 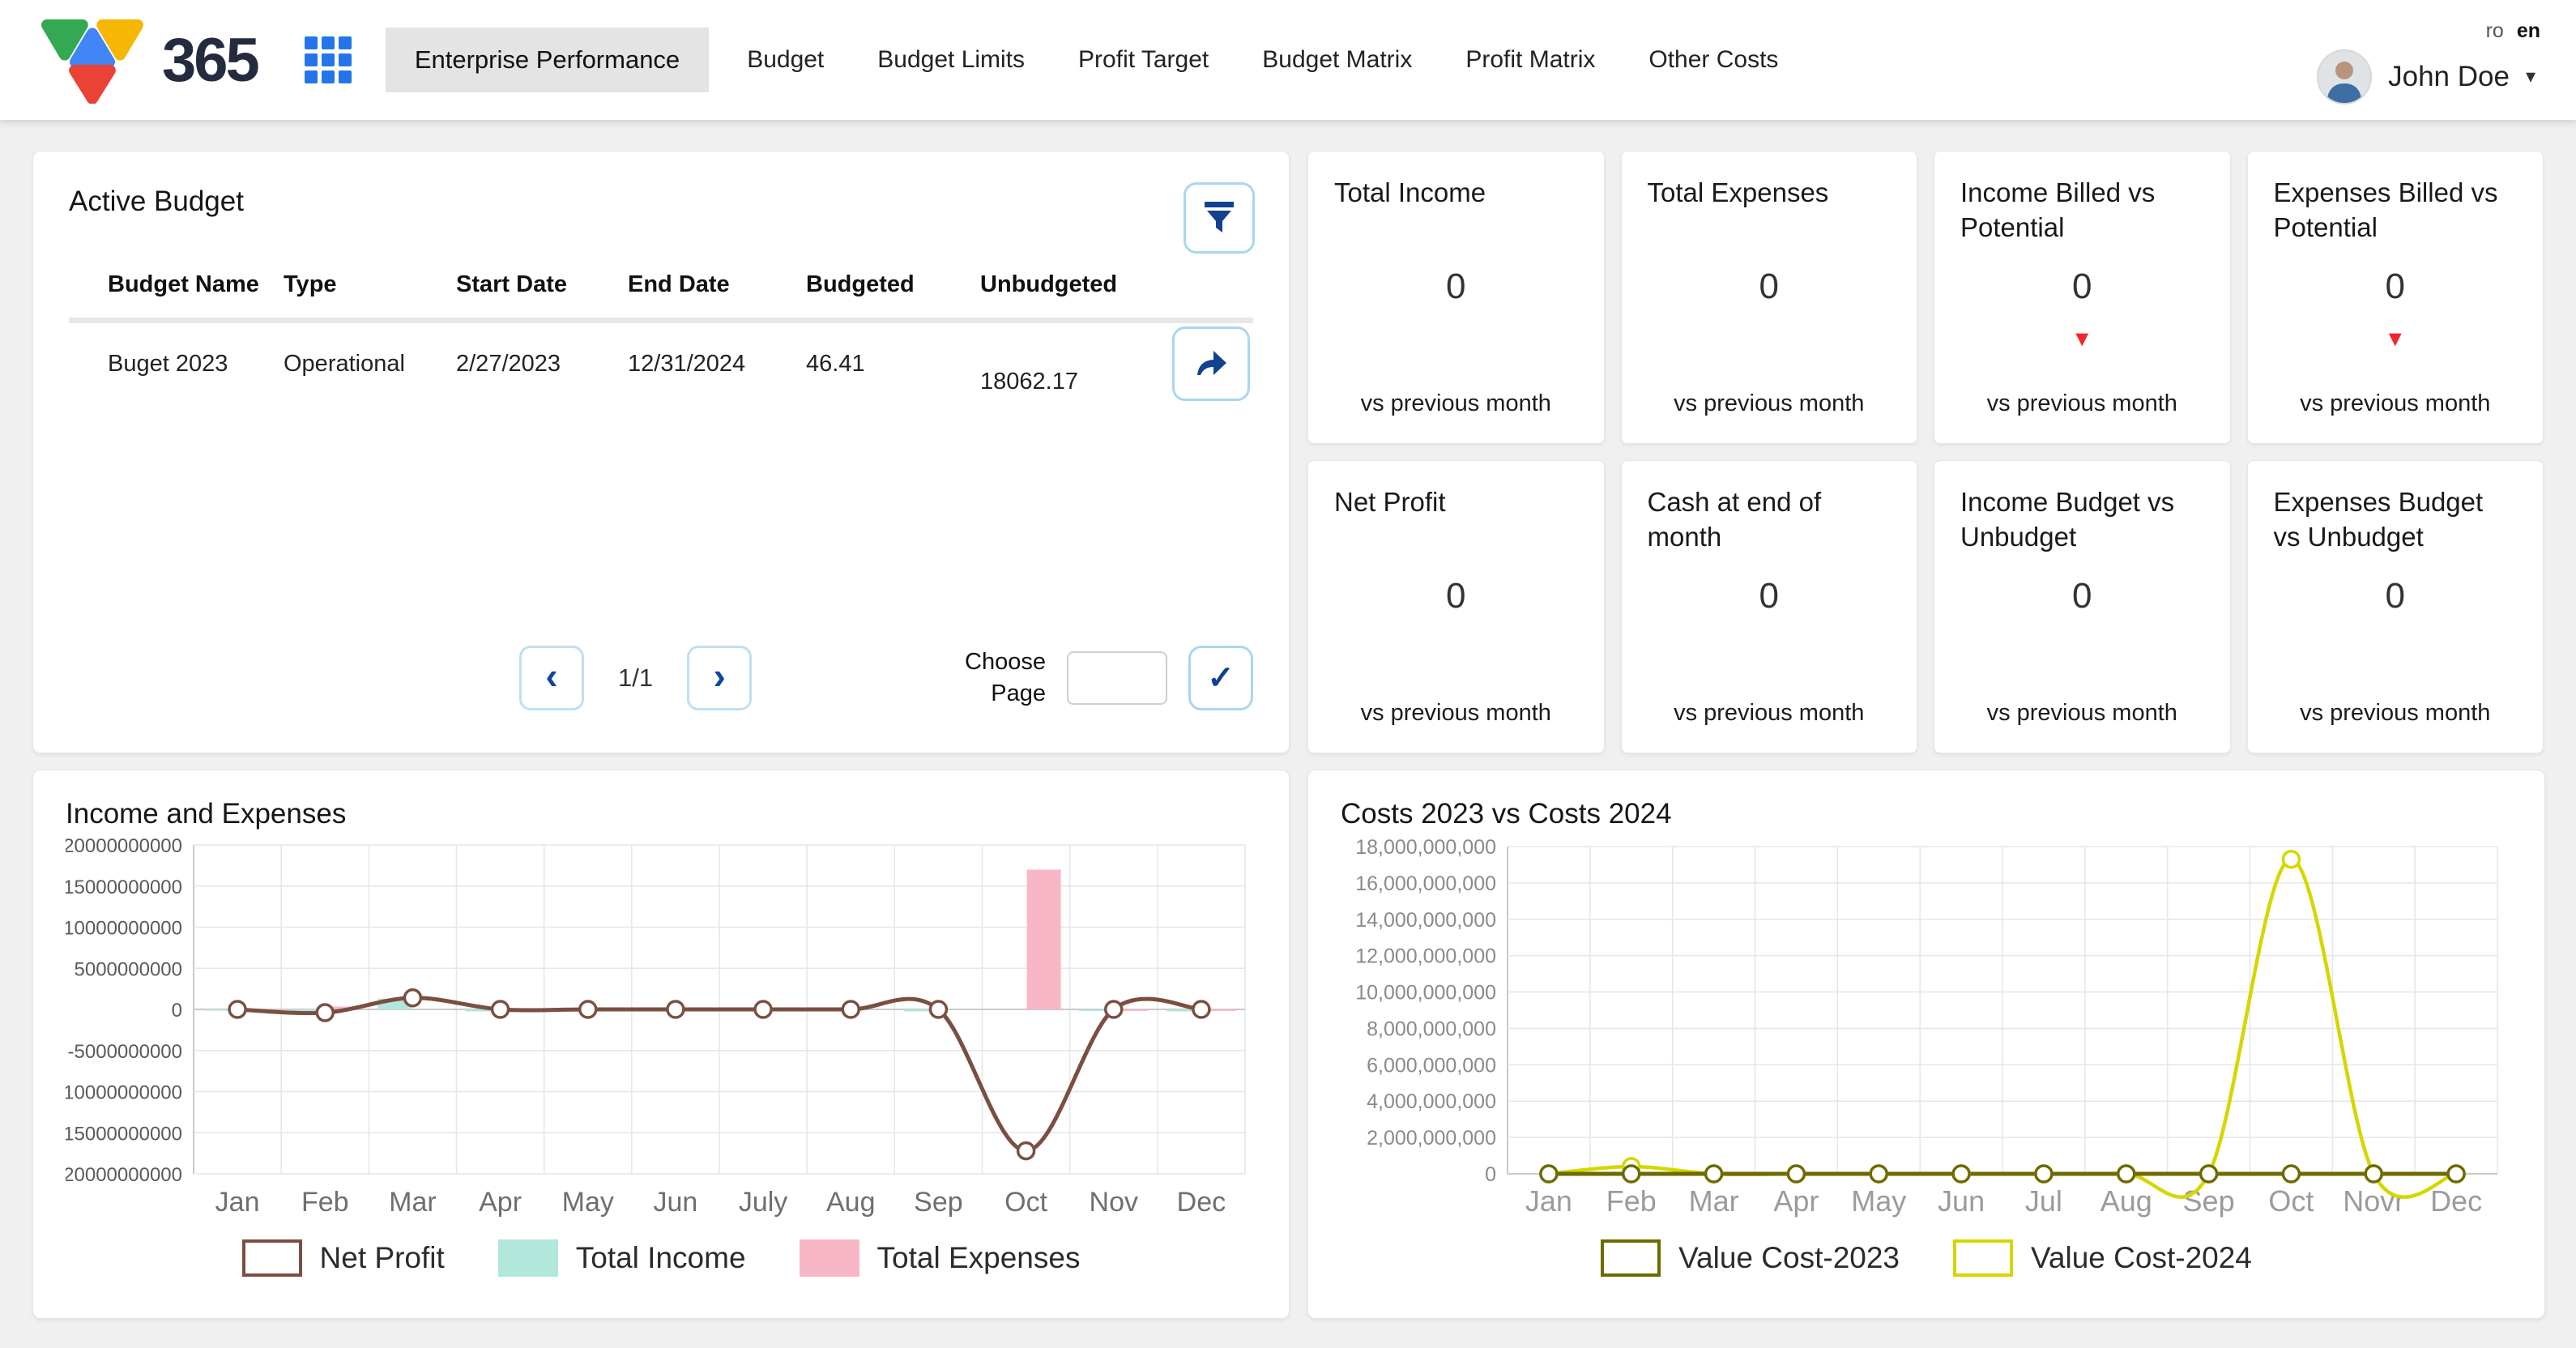 I want to click on col-type: Type, so click(x=311, y=284).